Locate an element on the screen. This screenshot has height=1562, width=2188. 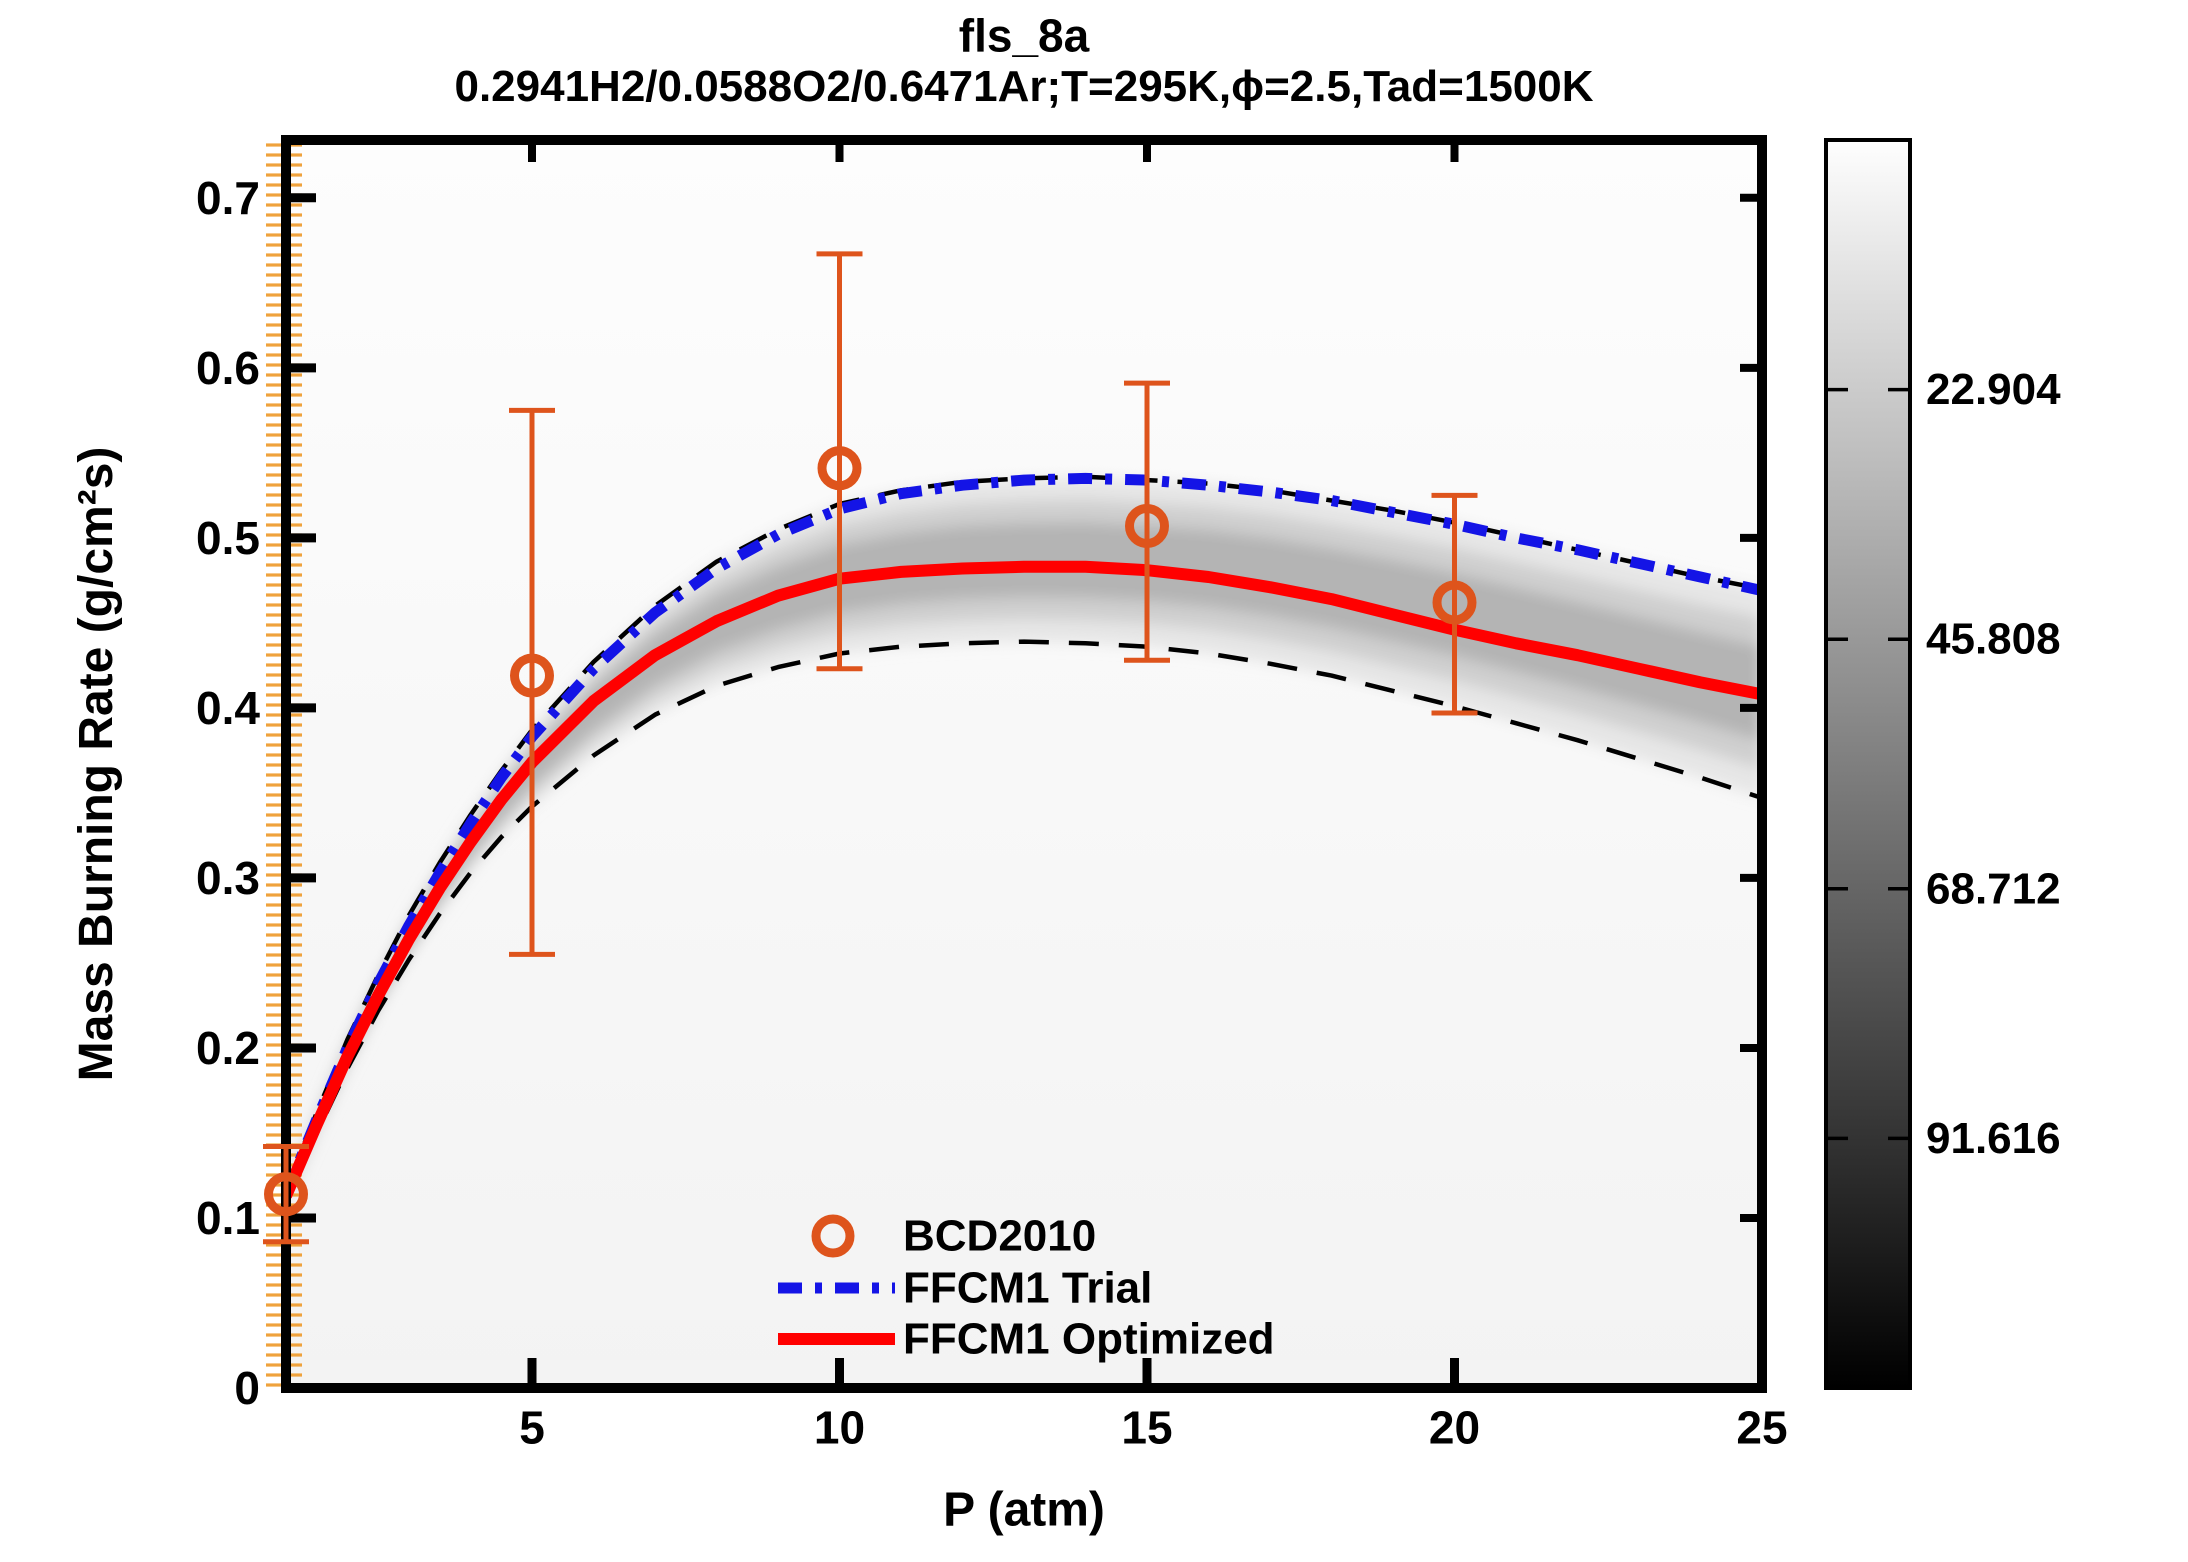
y-tick-label: 0.2 is located at coordinates (228, 1048).